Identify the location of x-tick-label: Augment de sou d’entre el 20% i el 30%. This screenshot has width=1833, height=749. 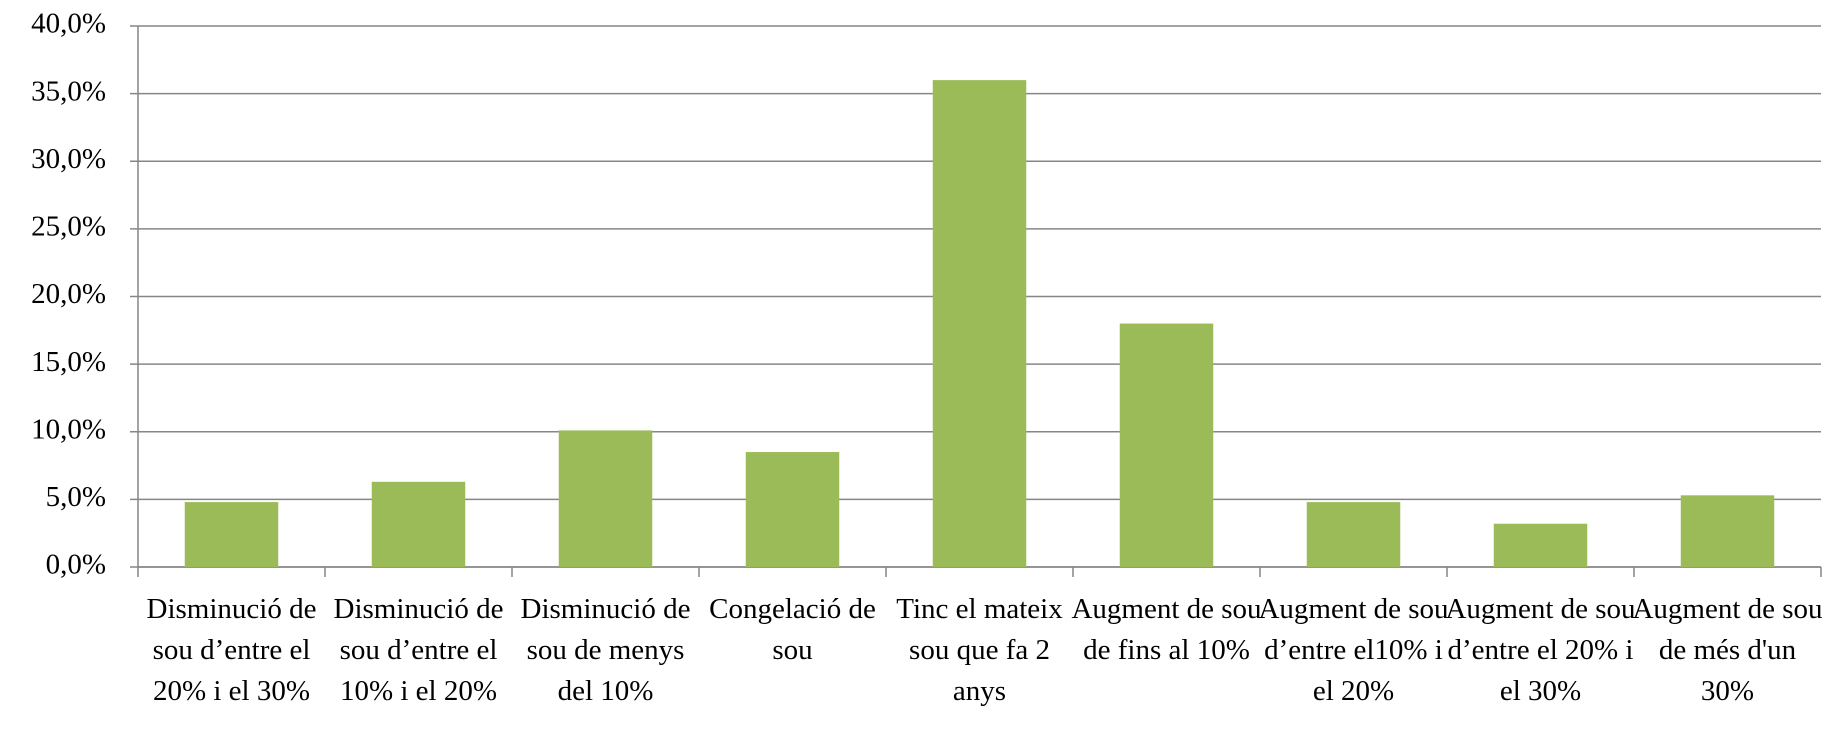
(1540, 650).